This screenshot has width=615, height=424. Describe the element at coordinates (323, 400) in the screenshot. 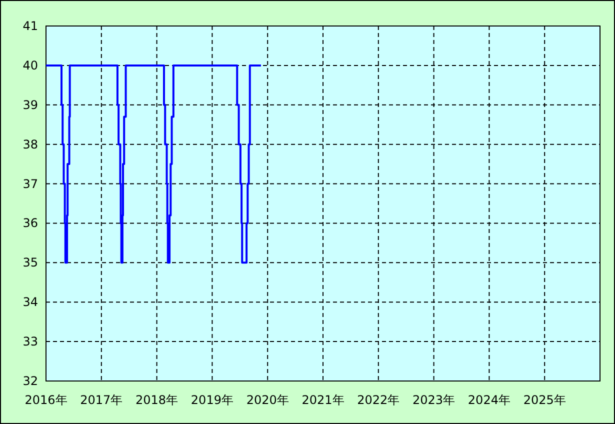

I see `x-tick-label: 2021年` at that location.